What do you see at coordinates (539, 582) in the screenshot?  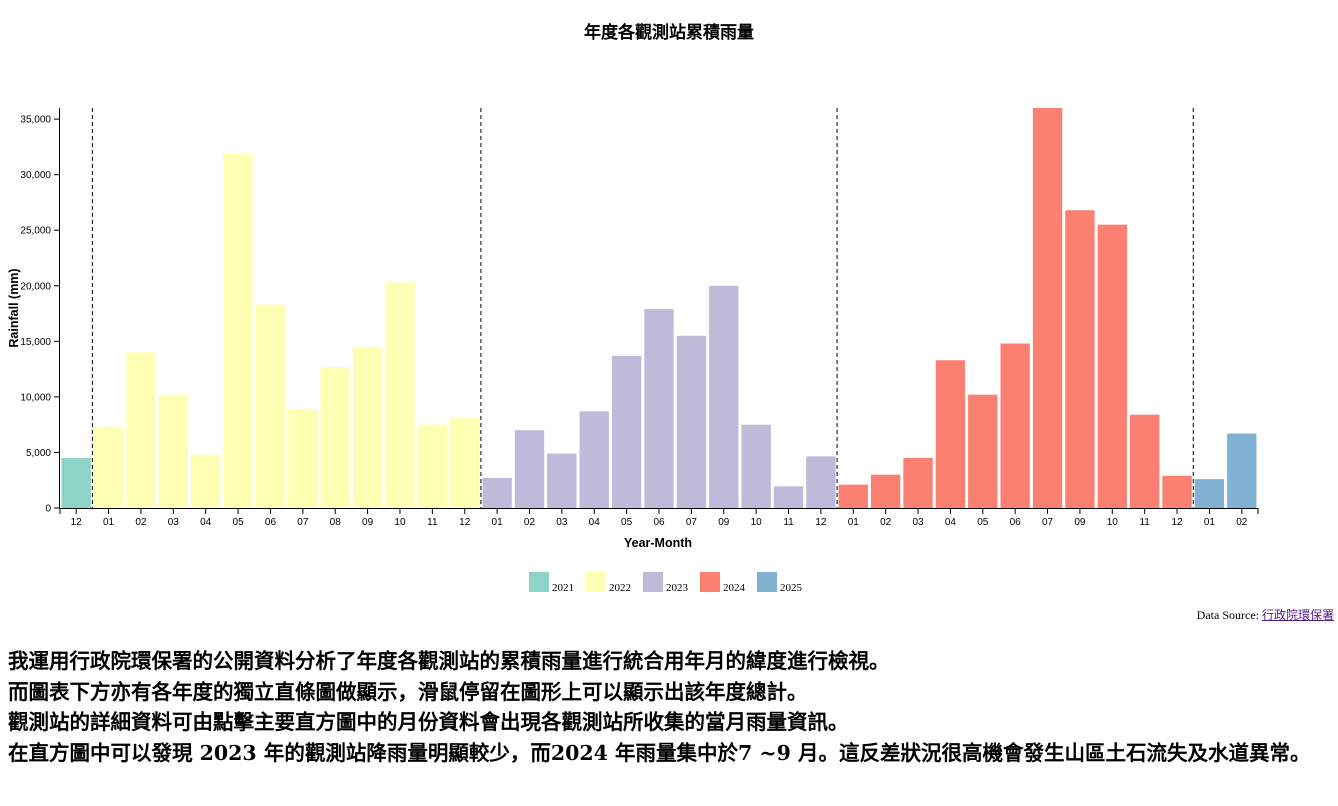 I see `legend-swatch-2021` at bounding box center [539, 582].